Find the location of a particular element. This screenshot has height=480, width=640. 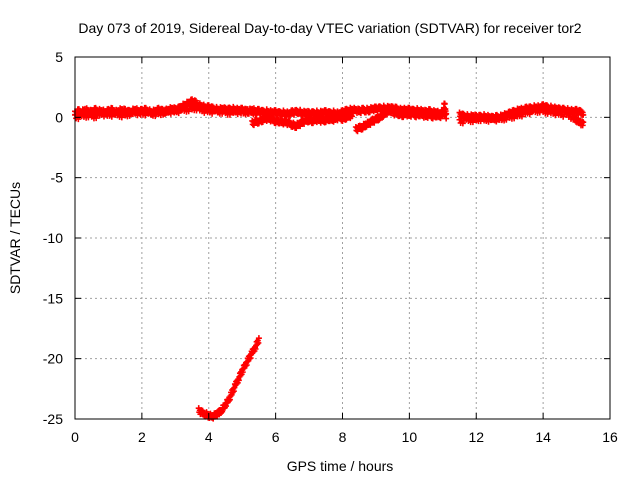

x-tick-label: 0 is located at coordinates (75, 437).